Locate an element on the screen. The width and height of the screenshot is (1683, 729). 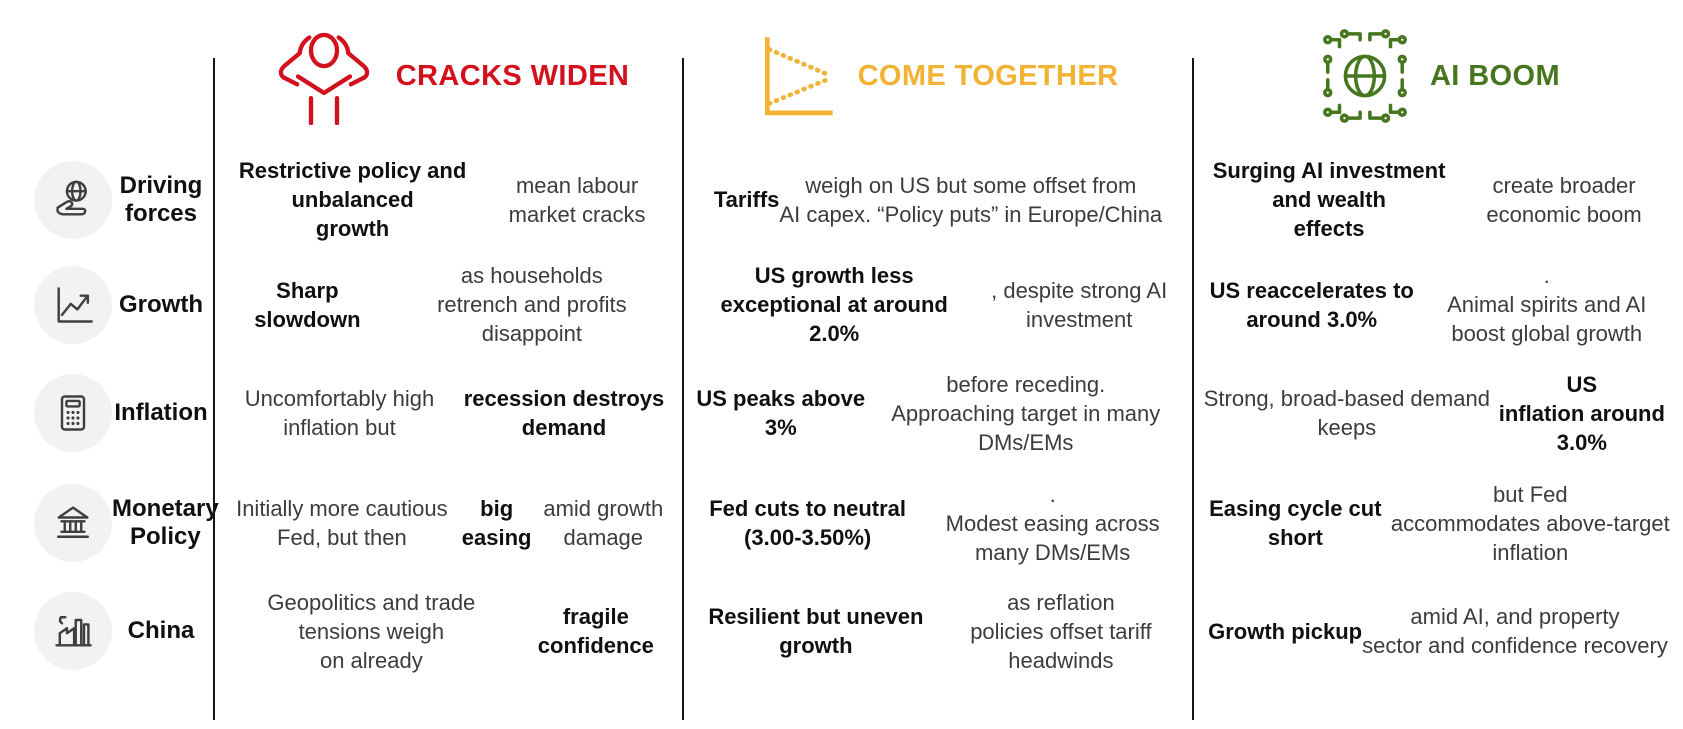
factory-icon is located at coordinates (73, 631).